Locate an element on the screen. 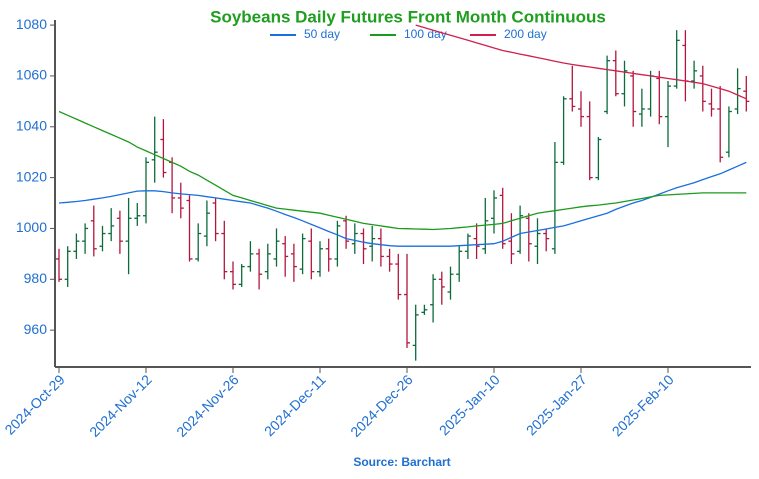 This screenshot has width=759, height=479. y-tick-label: 1040 is located at coordinates (31, 125).